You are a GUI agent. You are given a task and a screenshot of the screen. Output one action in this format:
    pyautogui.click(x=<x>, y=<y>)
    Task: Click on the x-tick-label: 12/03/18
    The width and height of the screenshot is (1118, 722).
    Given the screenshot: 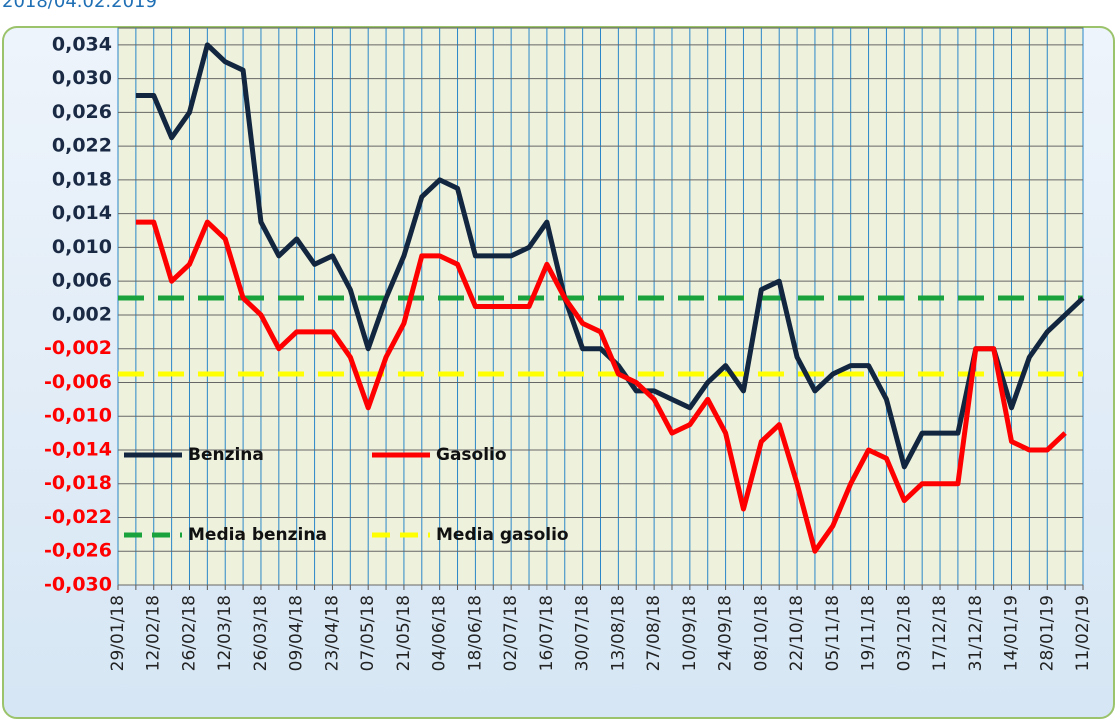 What is the action you would take?
    pyautogui.click(x=225, y=633)
    